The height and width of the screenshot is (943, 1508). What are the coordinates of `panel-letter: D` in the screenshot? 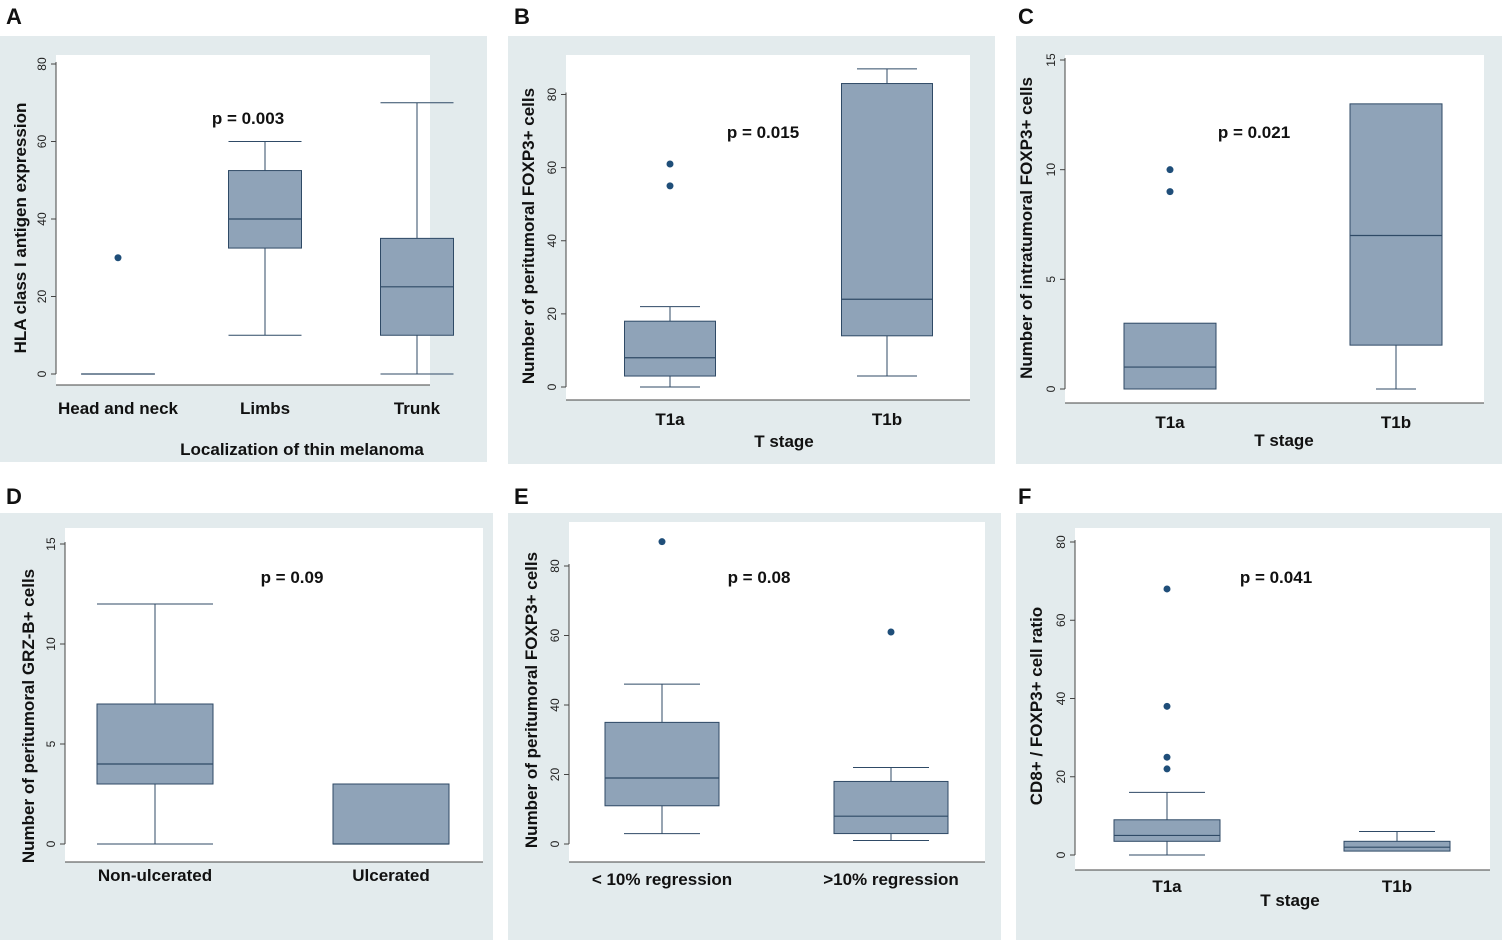 It's located at (14, 496).